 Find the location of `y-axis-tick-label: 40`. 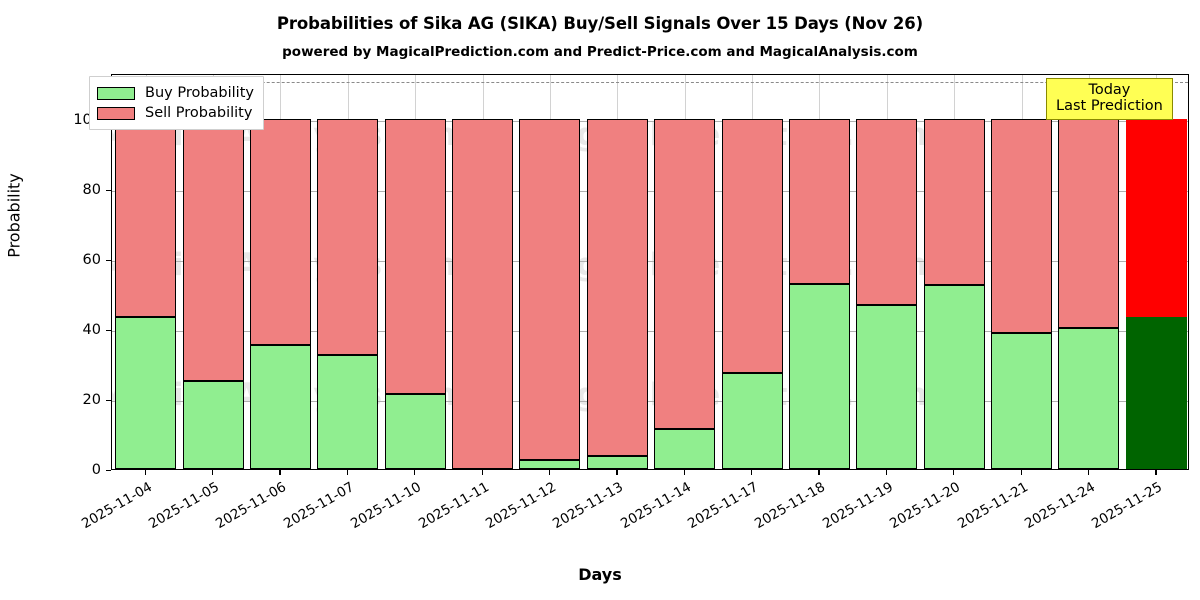

y-axis-tick-label: 40 is located at coordinates (91, 329).